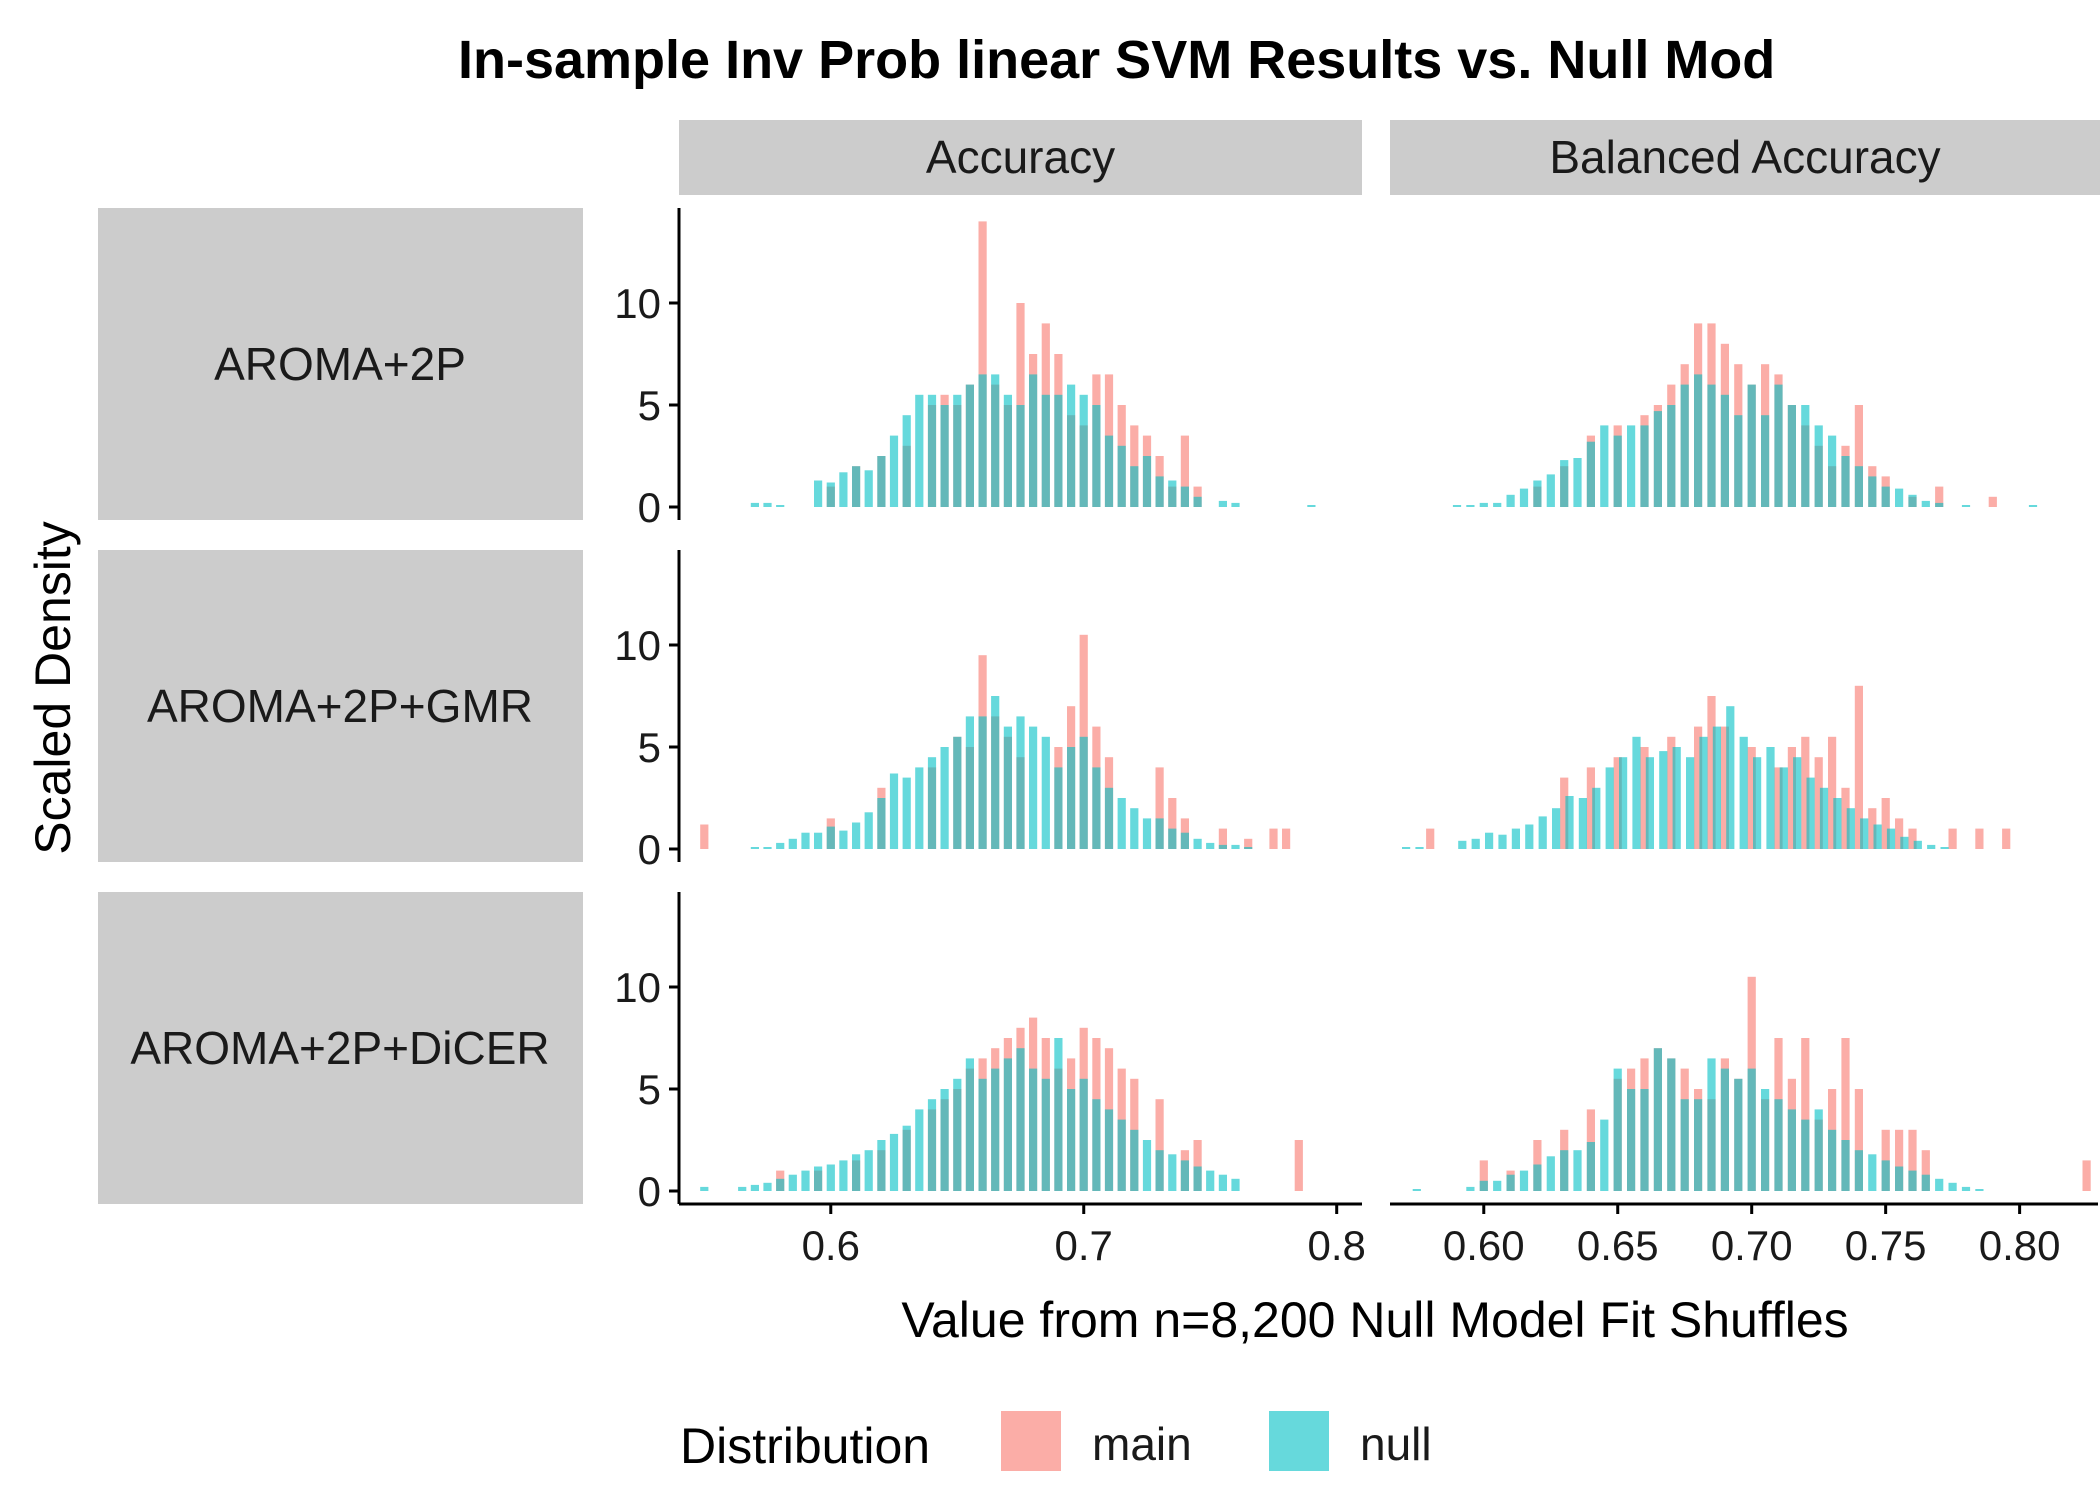  I want to click on x-tick-label: 0.80, so click(2020, 1245).